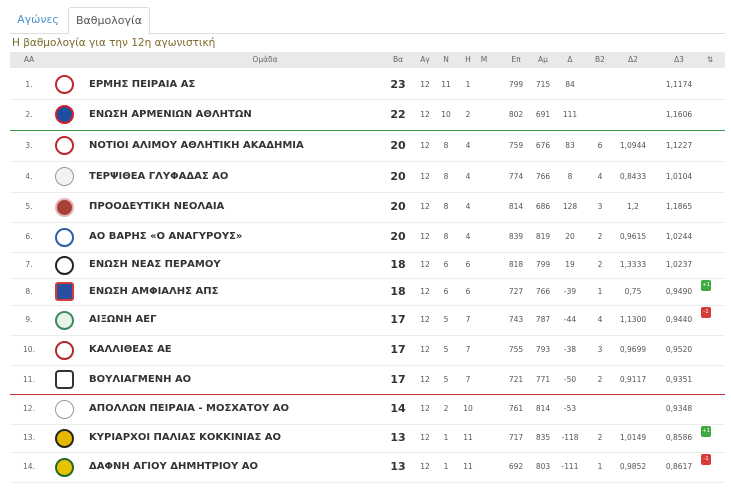  Describe the element at coordinates (398, 59) in the screenshot. I see `col-points: Βα` at that location.